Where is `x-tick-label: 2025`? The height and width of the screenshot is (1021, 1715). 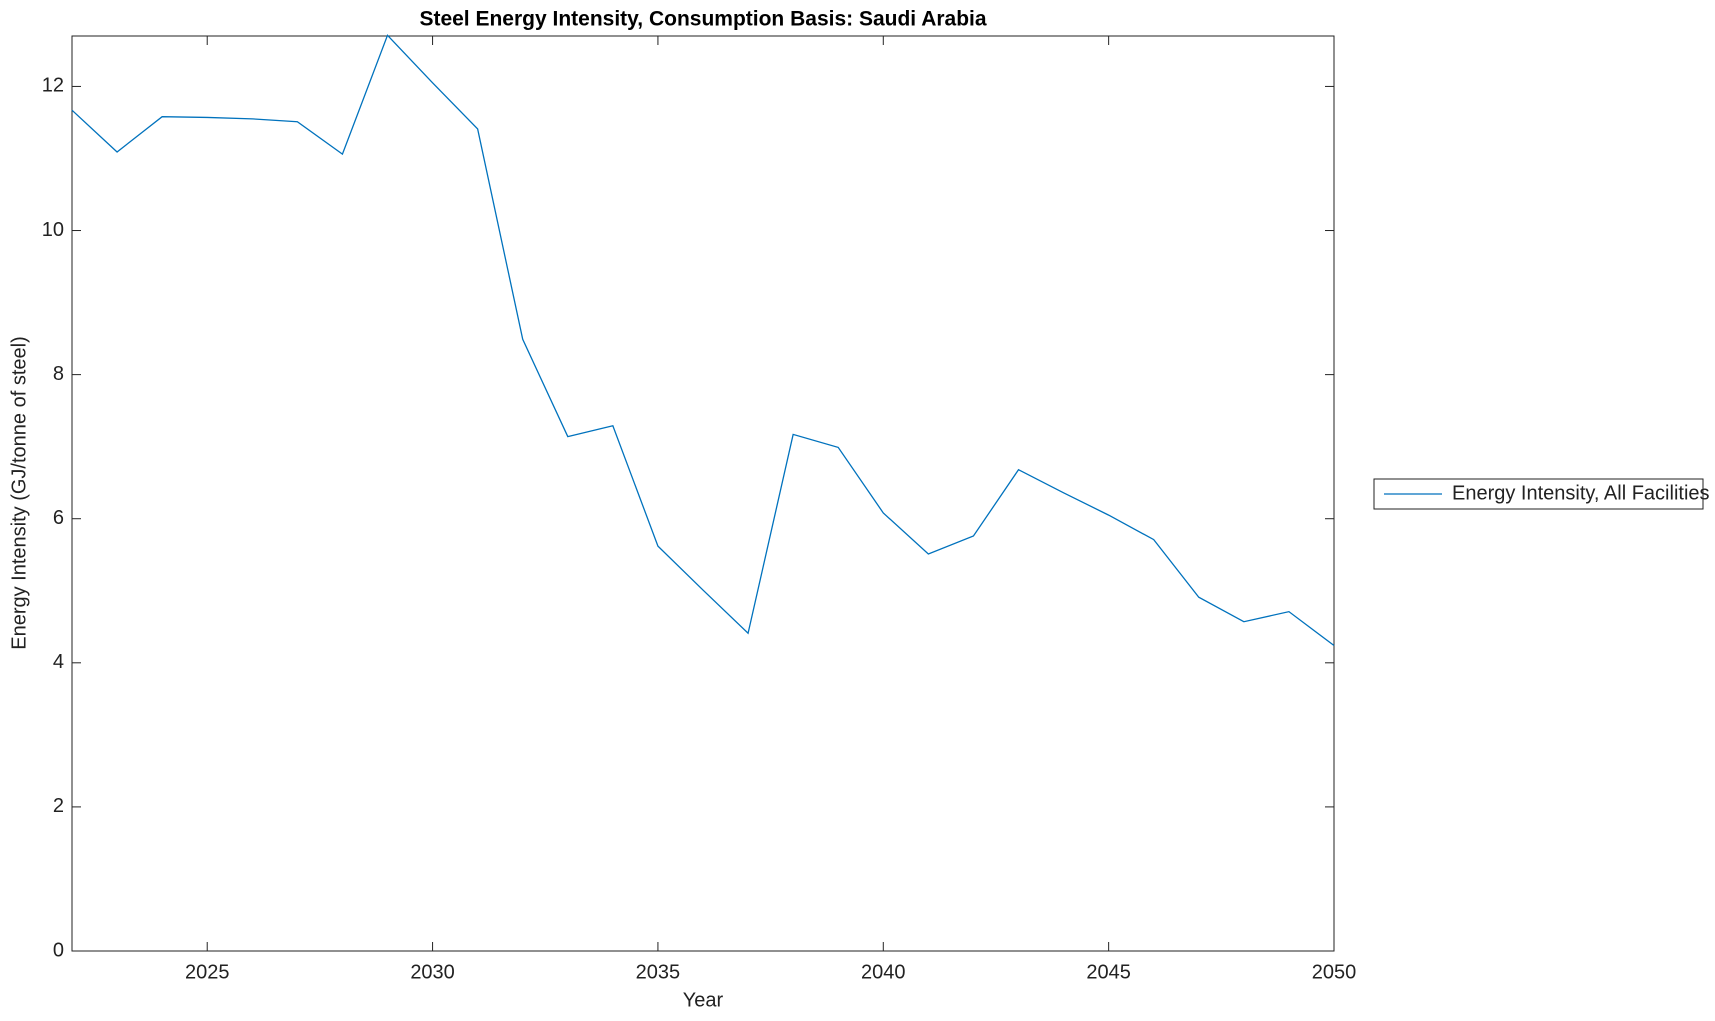 x-tick-label: 2025 is located at coordinates (207, 972).